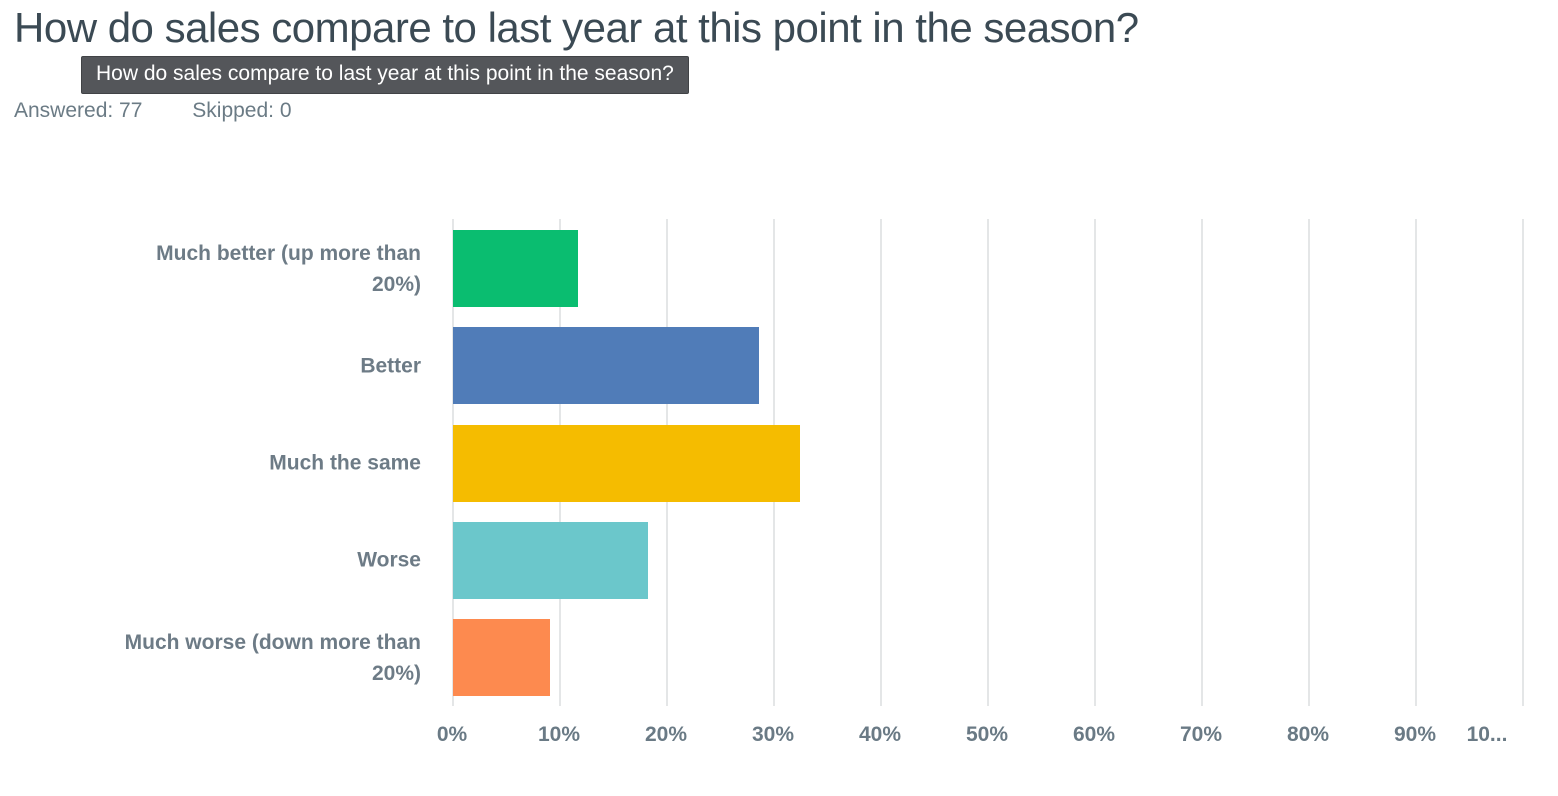  What do you see at coordinates (272, 657) in the screenshot?
I see `category-label: Much worse (down more than 20%)` at bounding box center [272, 657].